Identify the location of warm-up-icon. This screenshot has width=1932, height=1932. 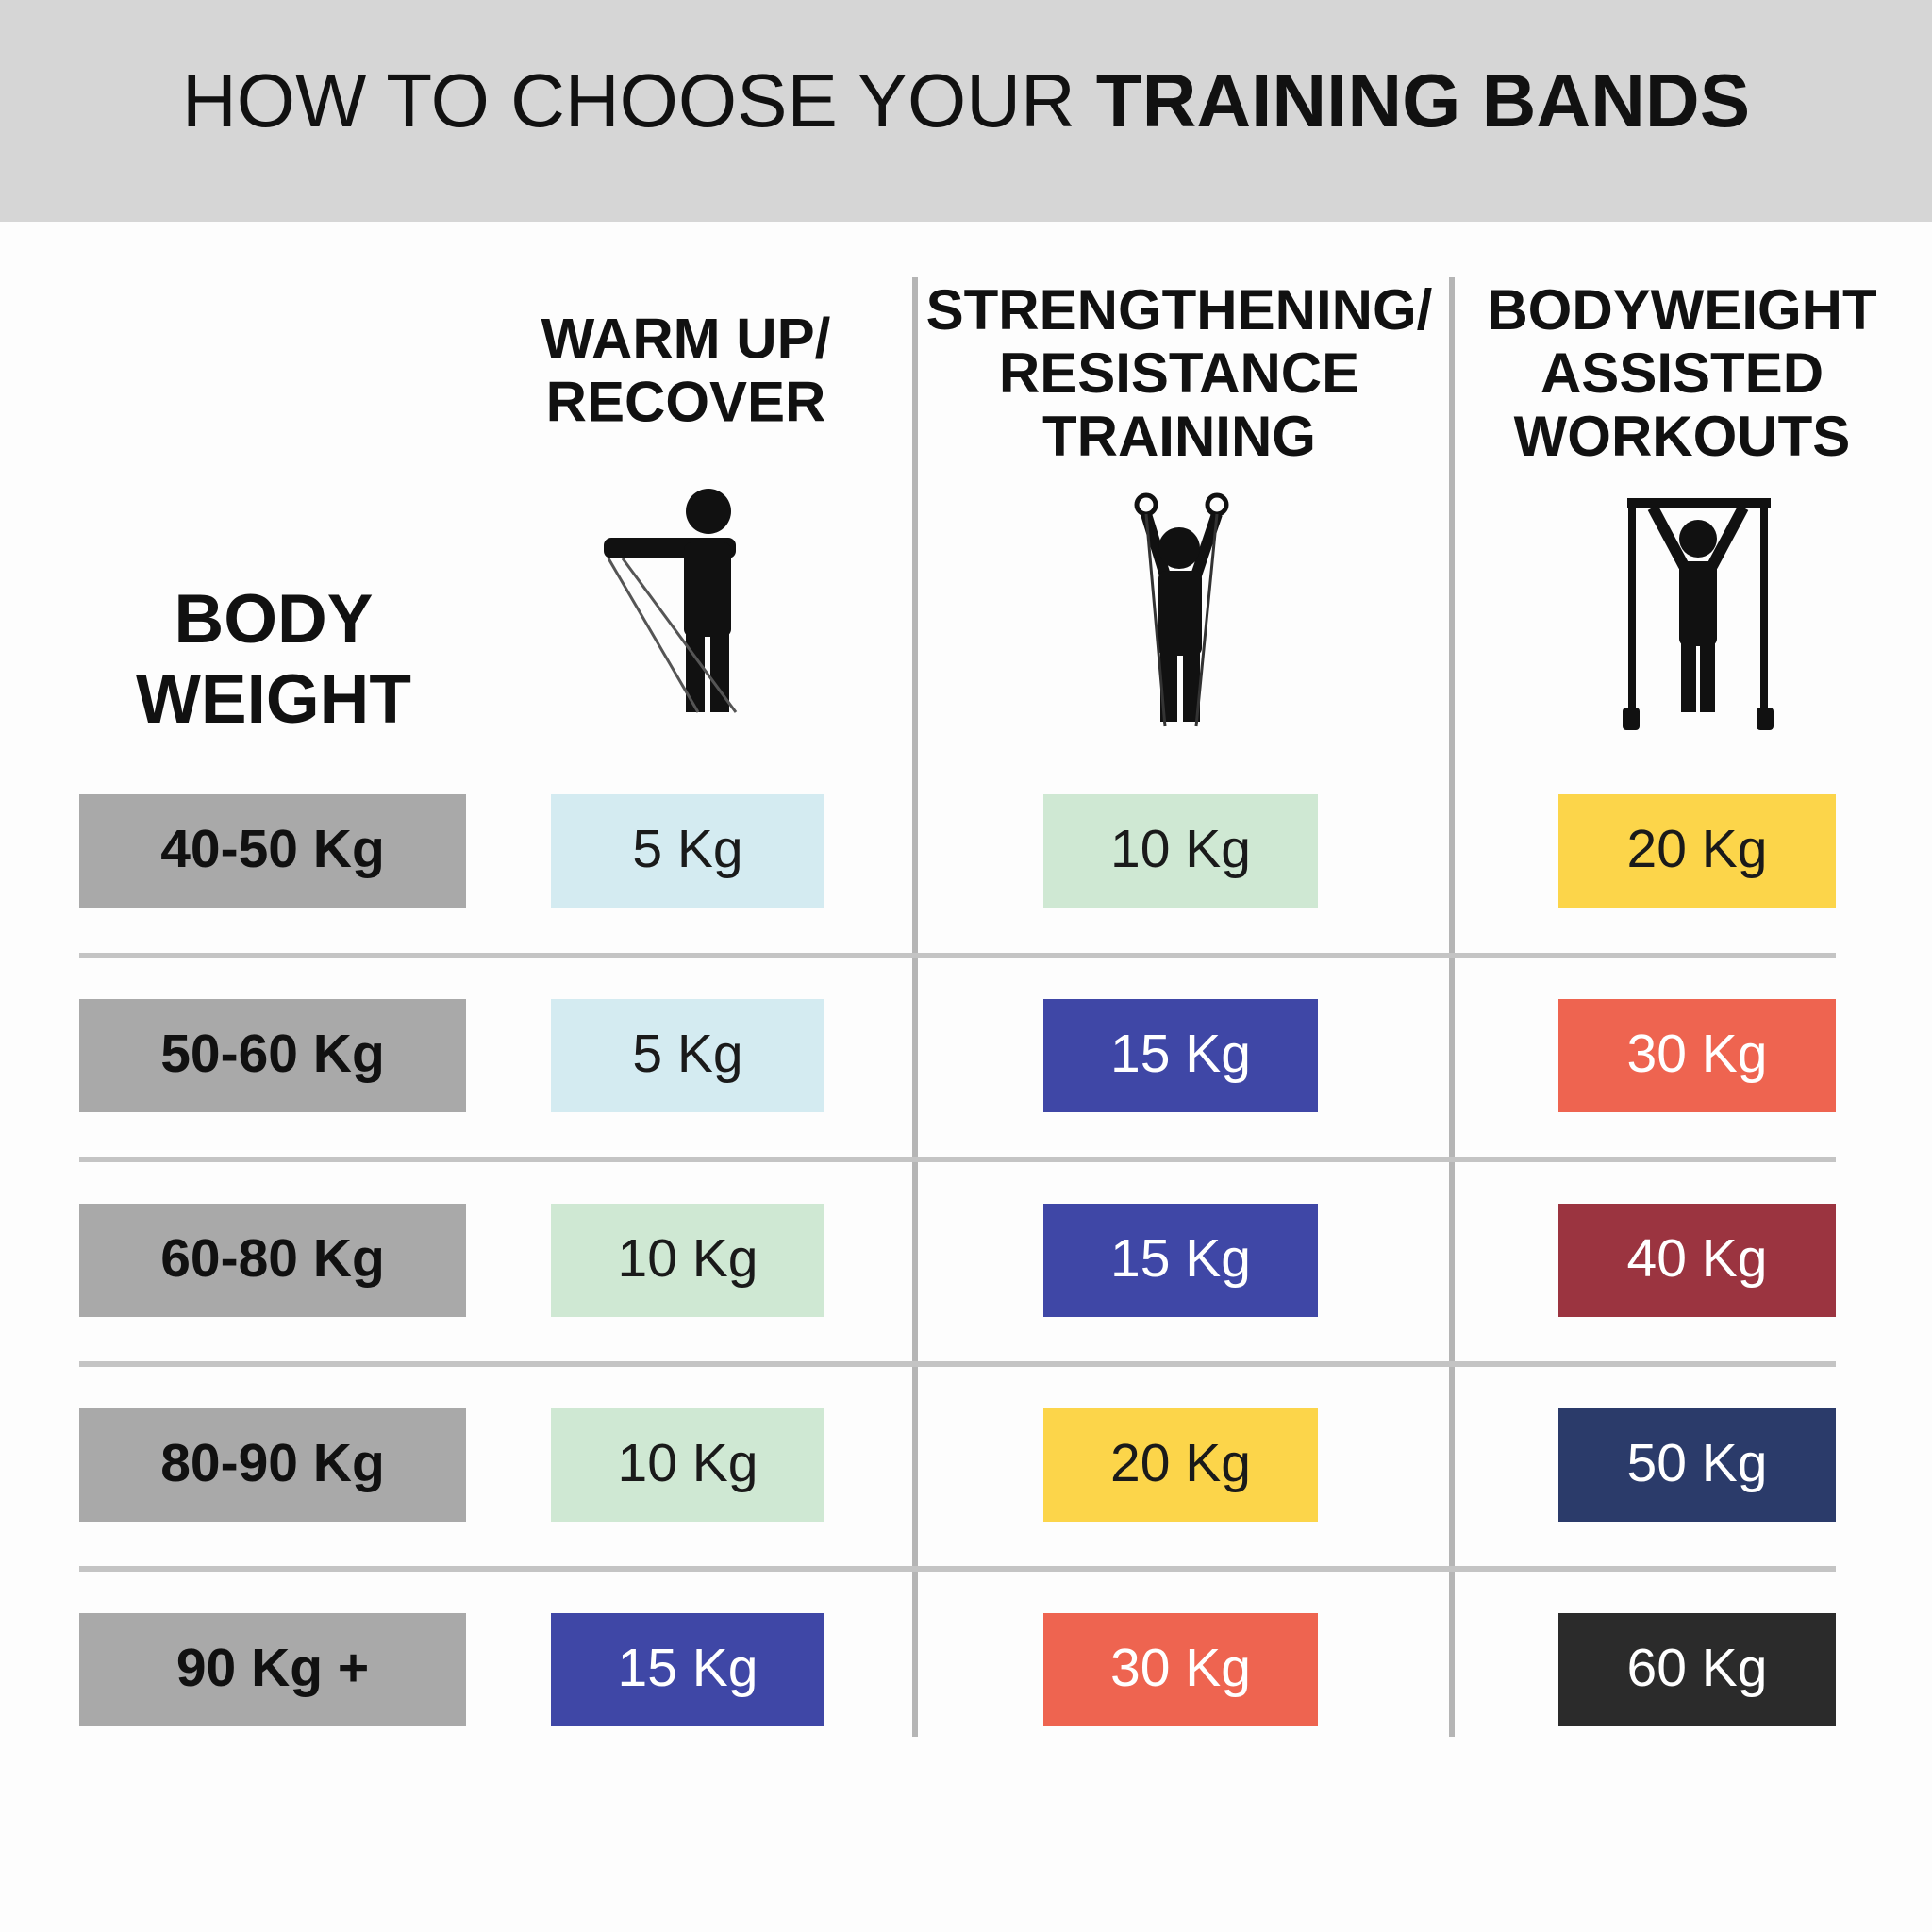
(671, 601).